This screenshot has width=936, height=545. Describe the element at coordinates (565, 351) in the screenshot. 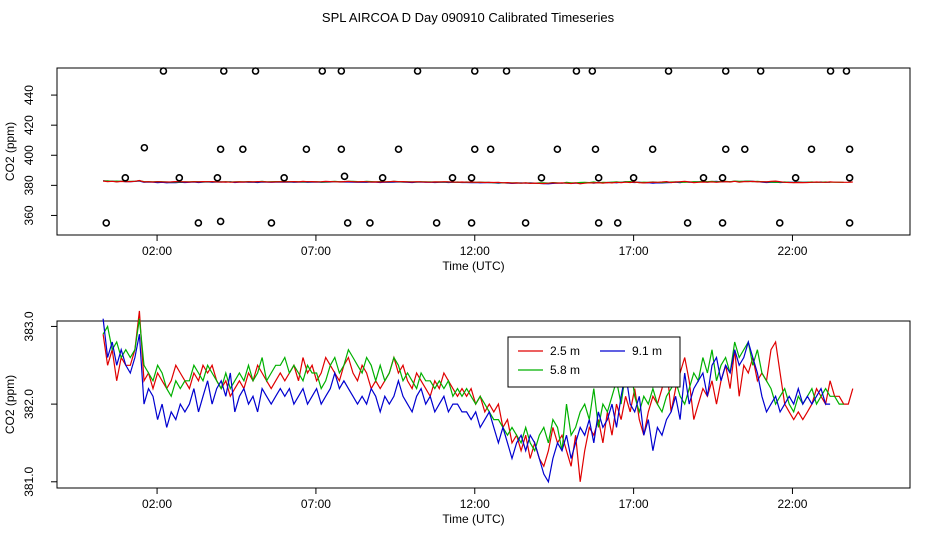

I see `legend-label: 2.5 m` at that location.